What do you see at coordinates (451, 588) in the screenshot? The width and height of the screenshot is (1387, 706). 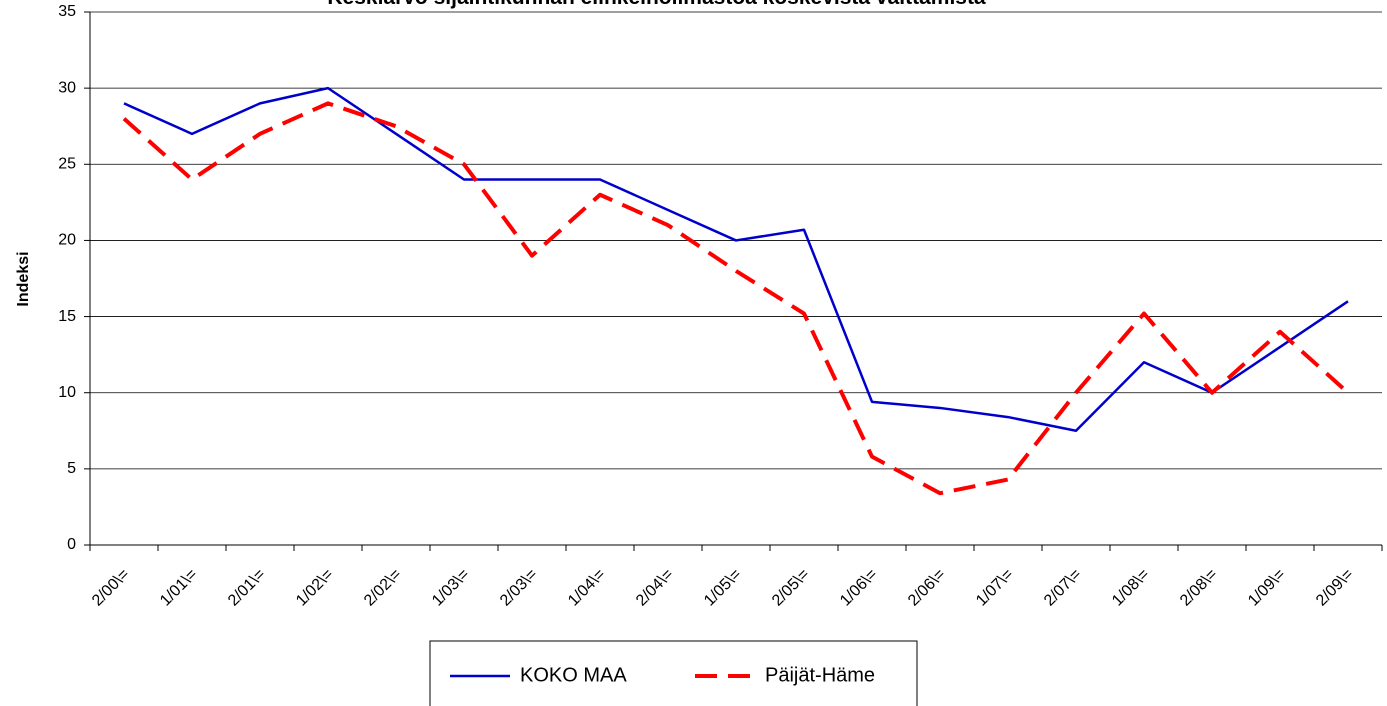 I see `x-tick-label: 1/03\=` at bounding box center [451, 588].